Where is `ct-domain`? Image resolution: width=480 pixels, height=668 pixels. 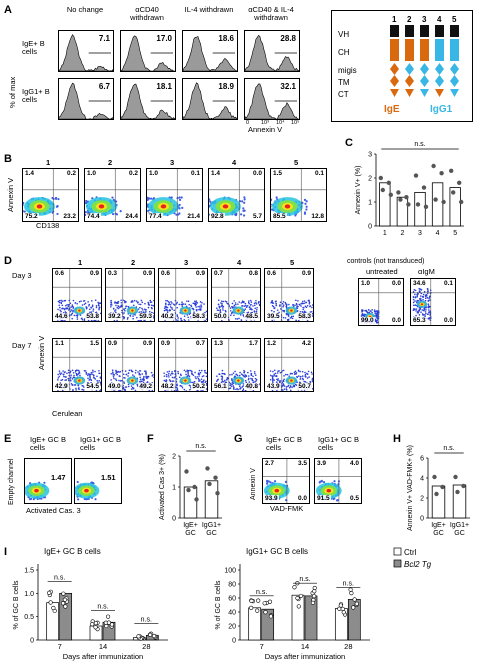 ct-domain is located at coordinates (454, 93).